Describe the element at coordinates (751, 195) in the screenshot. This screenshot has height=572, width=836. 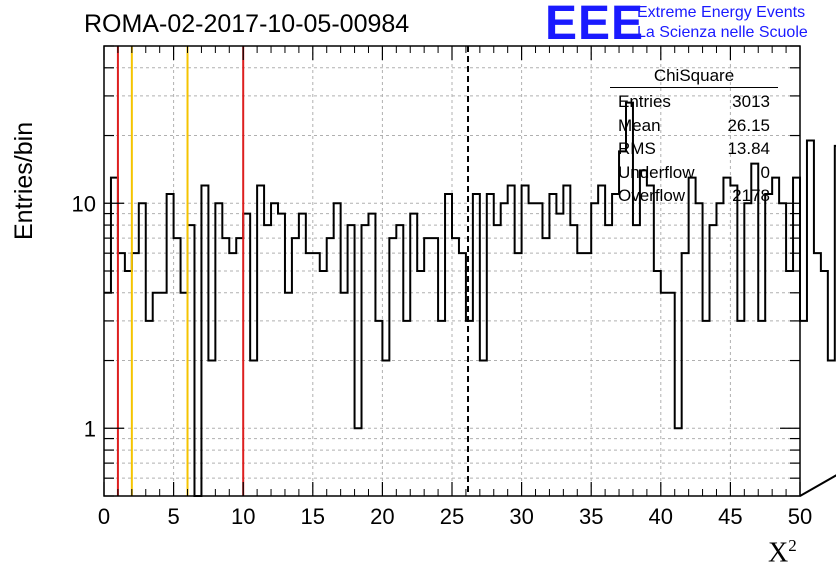
I see `stats-value: 2178` at that location.